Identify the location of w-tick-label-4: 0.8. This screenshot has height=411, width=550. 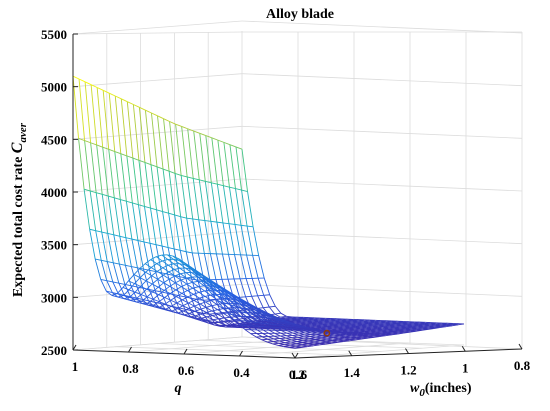
(522, 365).